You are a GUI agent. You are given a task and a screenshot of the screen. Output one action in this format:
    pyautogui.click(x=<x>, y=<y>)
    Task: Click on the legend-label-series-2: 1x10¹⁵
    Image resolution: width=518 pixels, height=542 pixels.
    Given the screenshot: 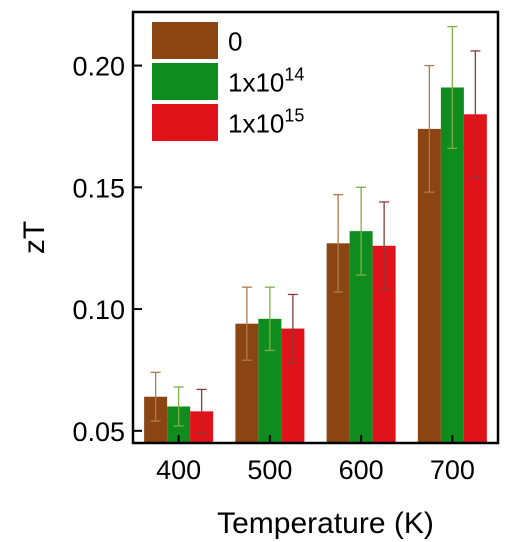 What is the action you would take?
    pyautogui.click(x=266, y=122)
    